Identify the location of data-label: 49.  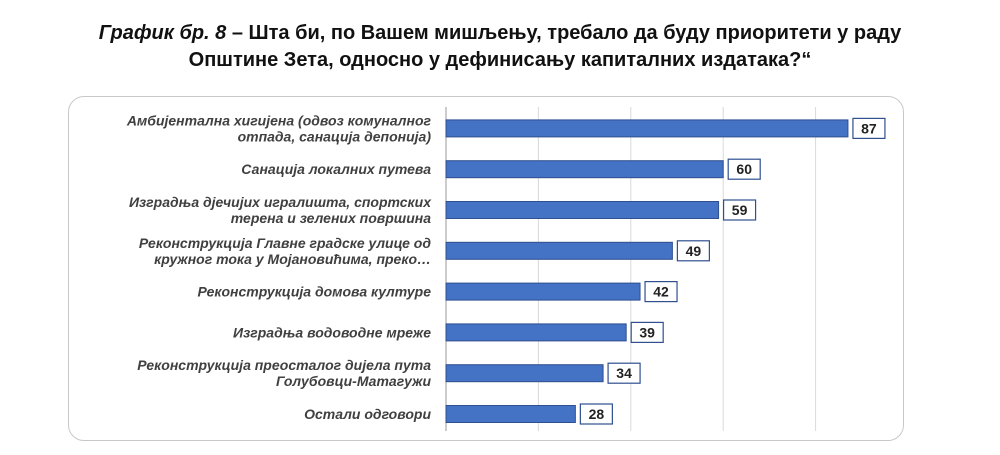
(694, 251).